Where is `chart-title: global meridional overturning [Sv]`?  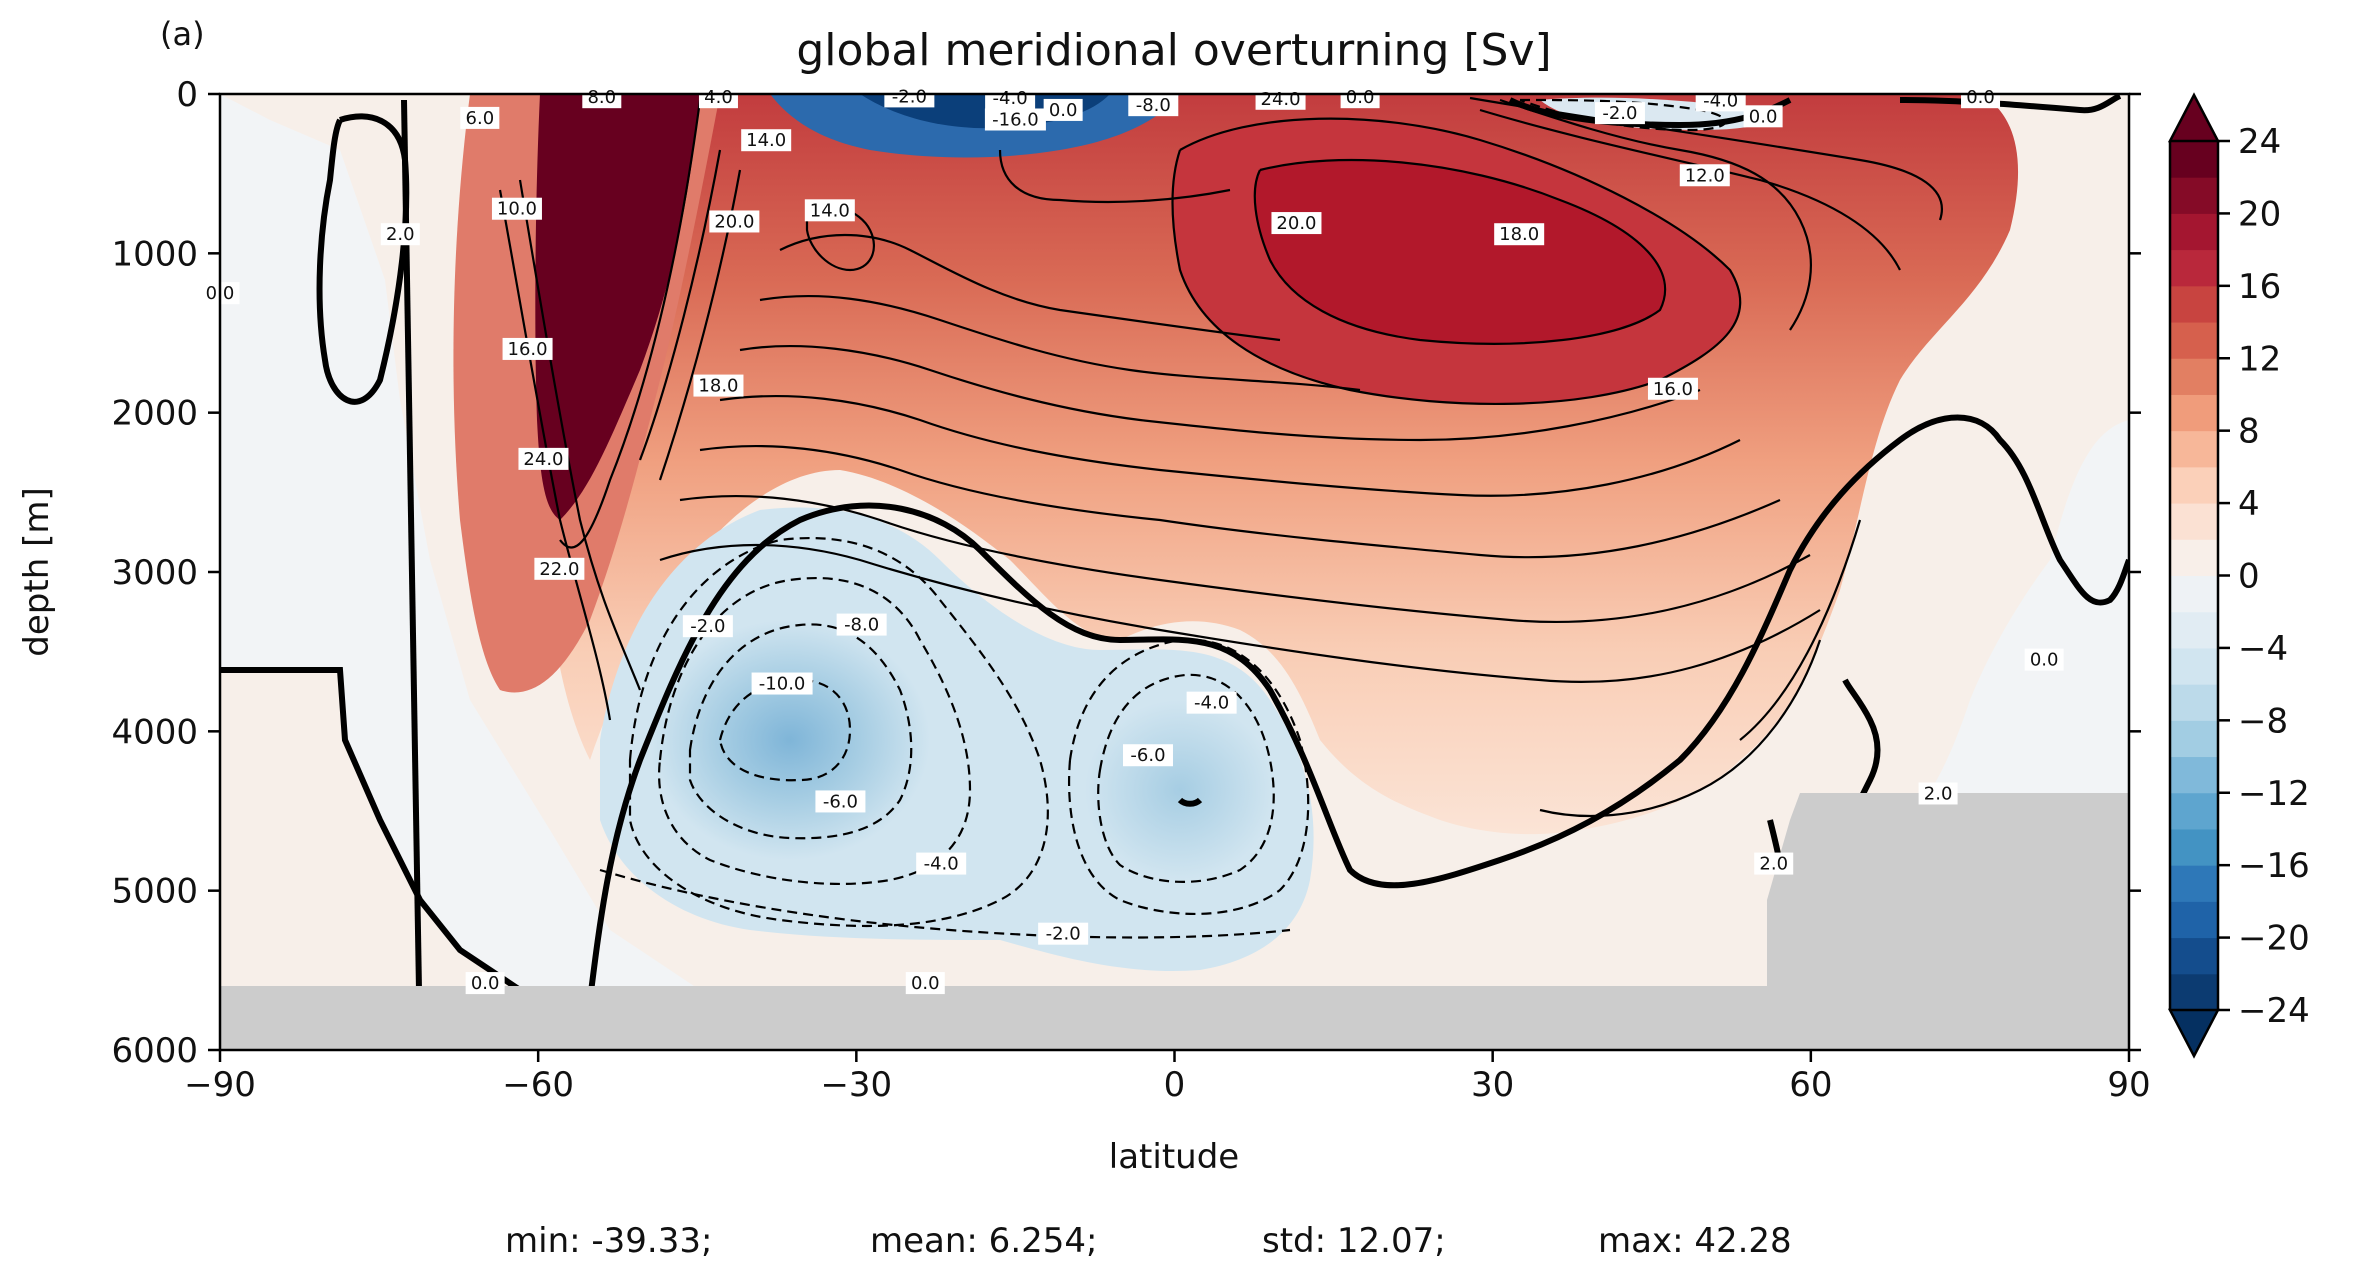
chart-title: global meridional overturning [Sv] is located at coordinates (1173, 50).